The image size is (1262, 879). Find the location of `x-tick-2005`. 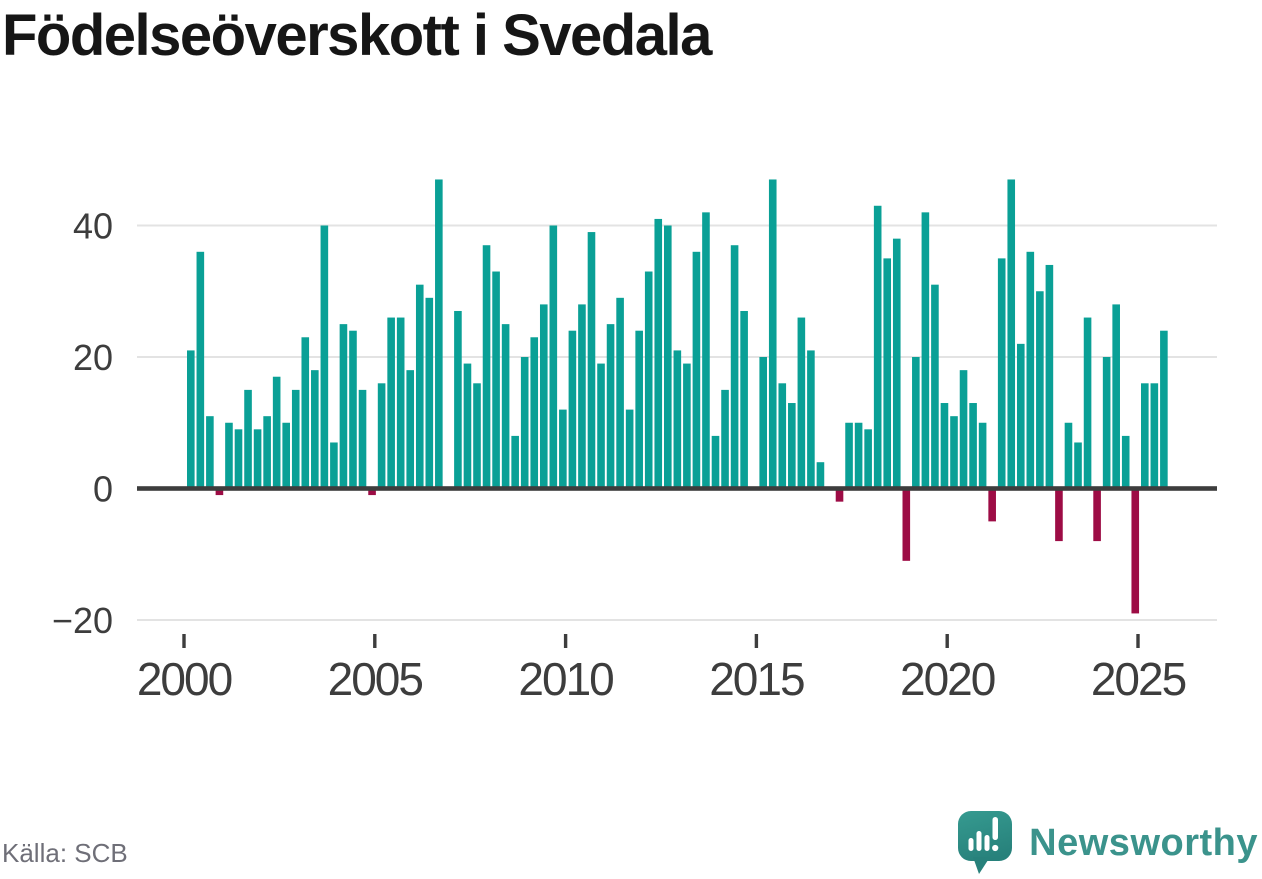

x-tick-2005 is located at coordinates (375, 641).